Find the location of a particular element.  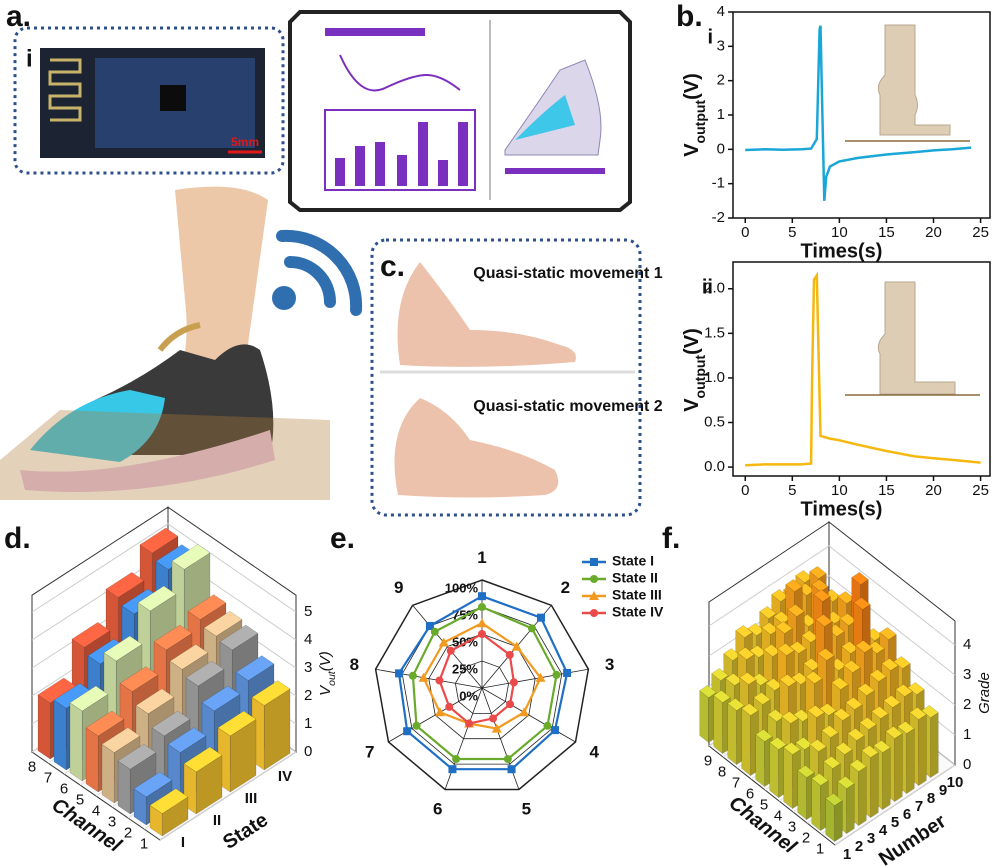

x-tick-label: 10 is located at coordinates (839, 232).